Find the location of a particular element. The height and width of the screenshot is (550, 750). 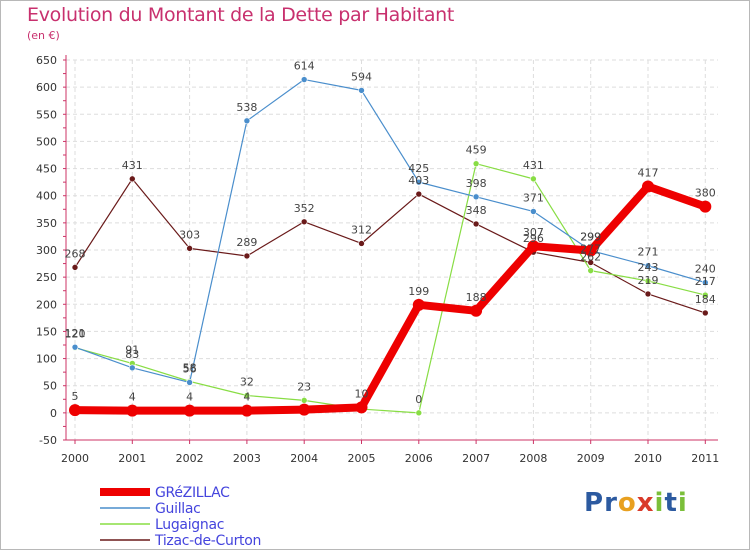

y-tick-label-550: 550 is located at coordinates (46, 114).